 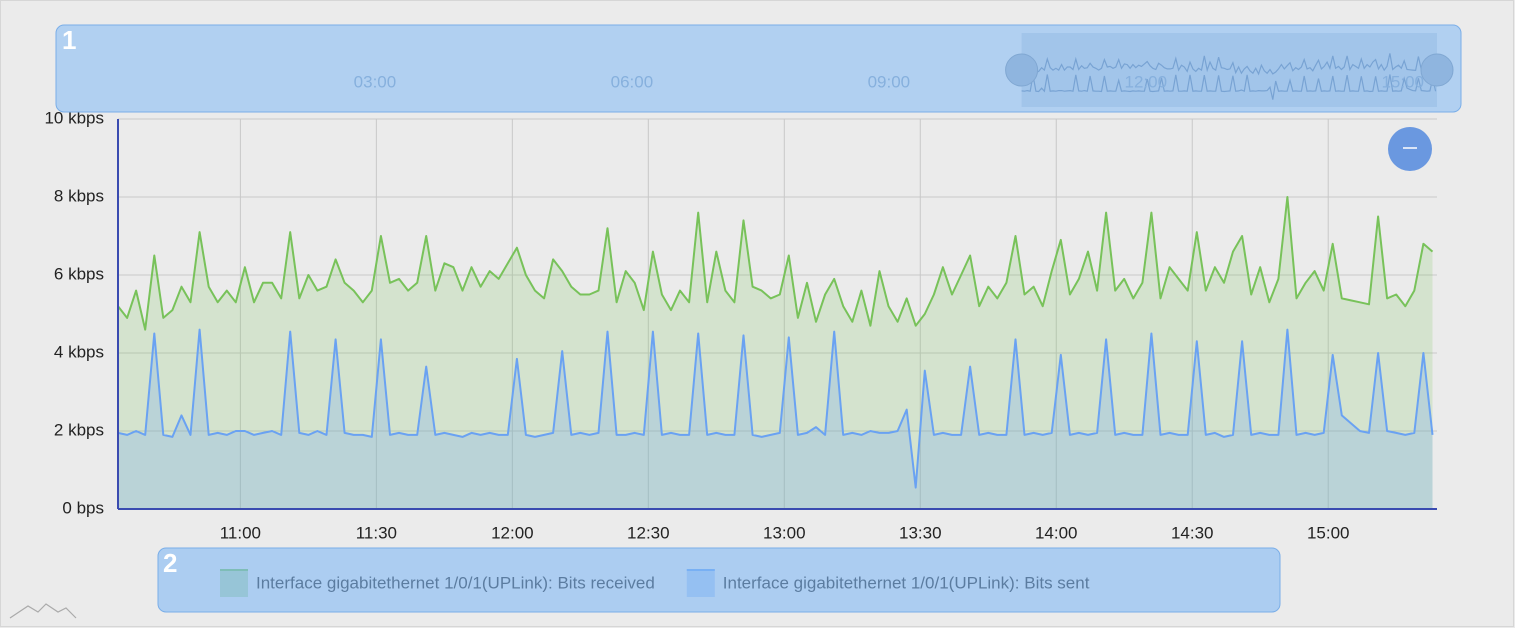 What do you see at coordinates (79, 195) in the screenshot?
I see `y-tick-label: 8 kbps` at bounding box center [79, 195].